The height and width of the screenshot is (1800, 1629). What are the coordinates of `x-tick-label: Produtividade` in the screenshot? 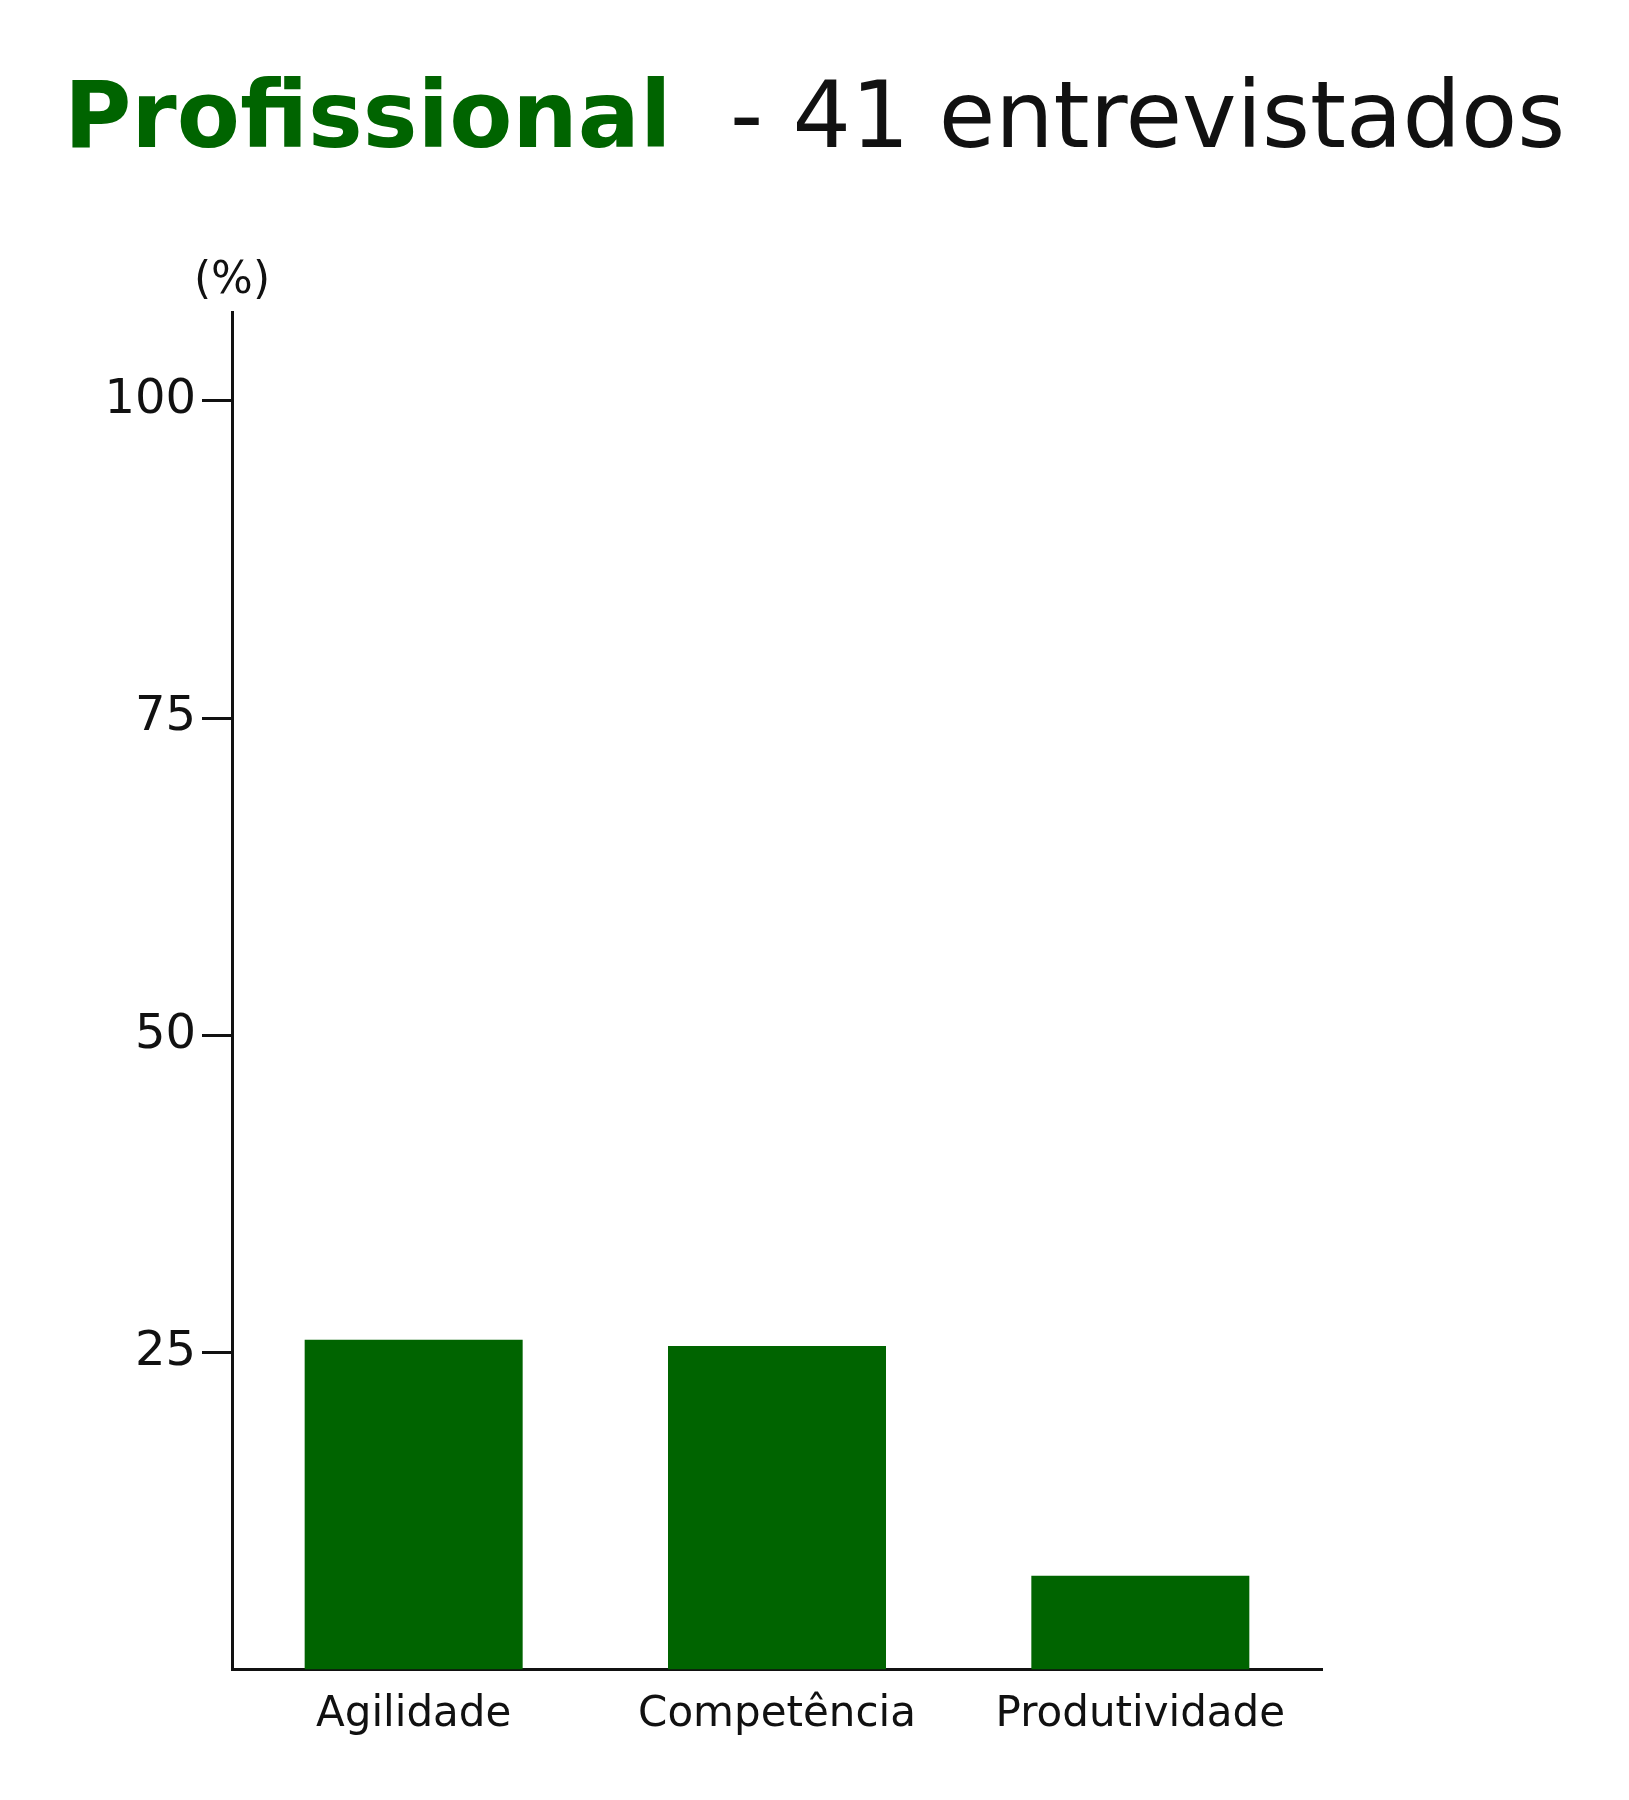 It's located at (1140, 1711).